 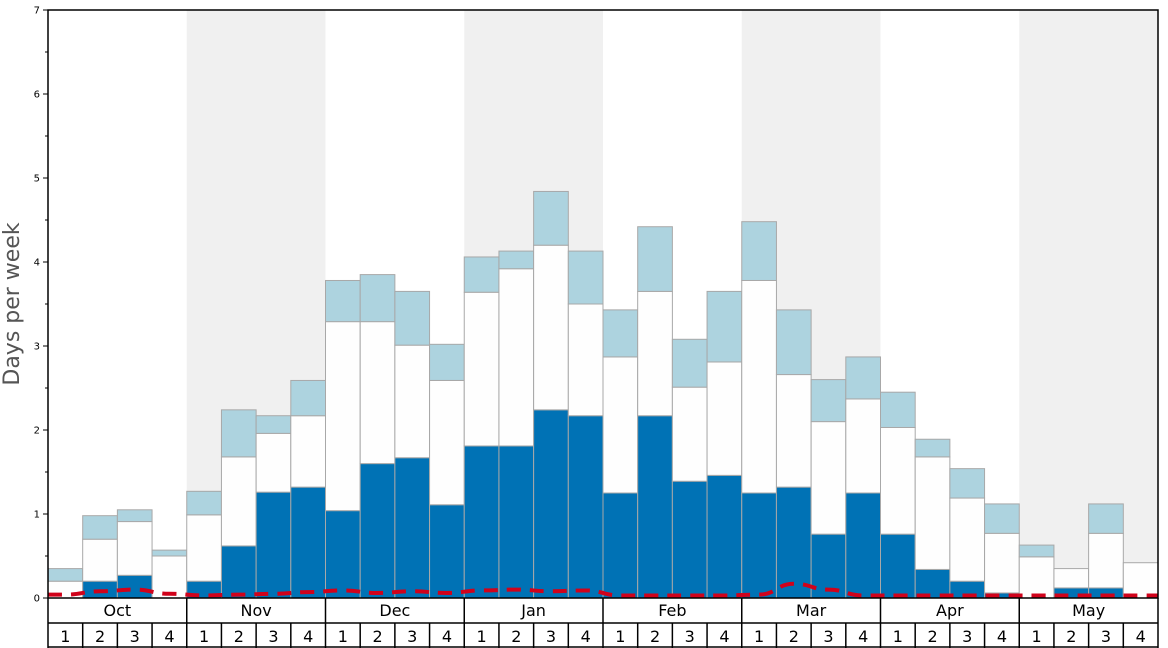 What do you see at coordinates (811, 610) in the screenshot?
I see `month-label-mar: Mar` at bounding box center [811, 610].